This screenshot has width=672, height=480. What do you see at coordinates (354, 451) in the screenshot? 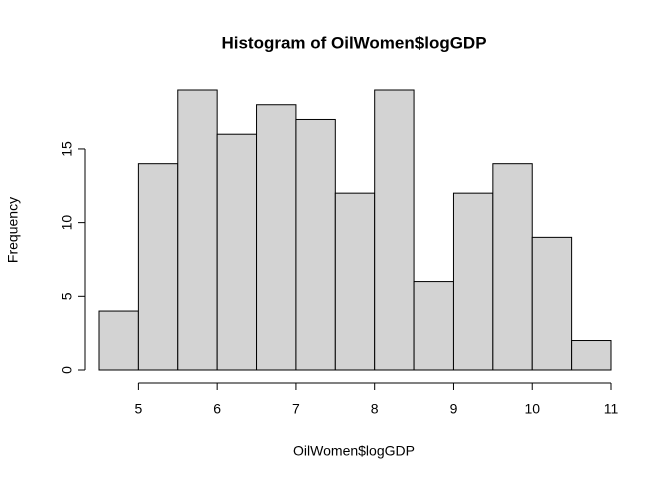
I see `x-axis-label: OilWomen$logGDP` at bounding box center [354, 451].